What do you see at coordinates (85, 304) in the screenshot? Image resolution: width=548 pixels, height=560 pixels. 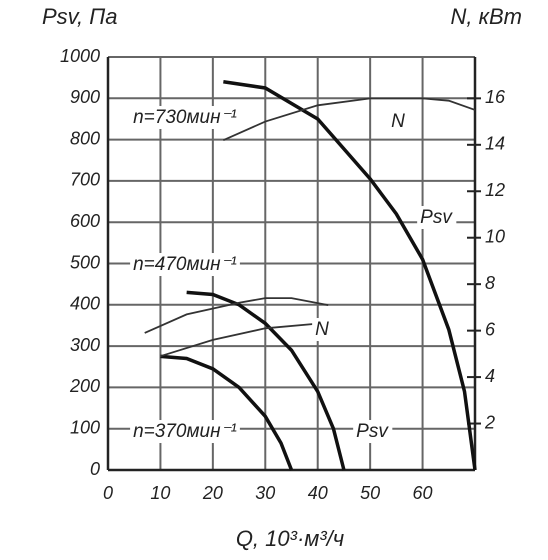 I see `y-tick-label: 400` at bounding box center [85, 304].